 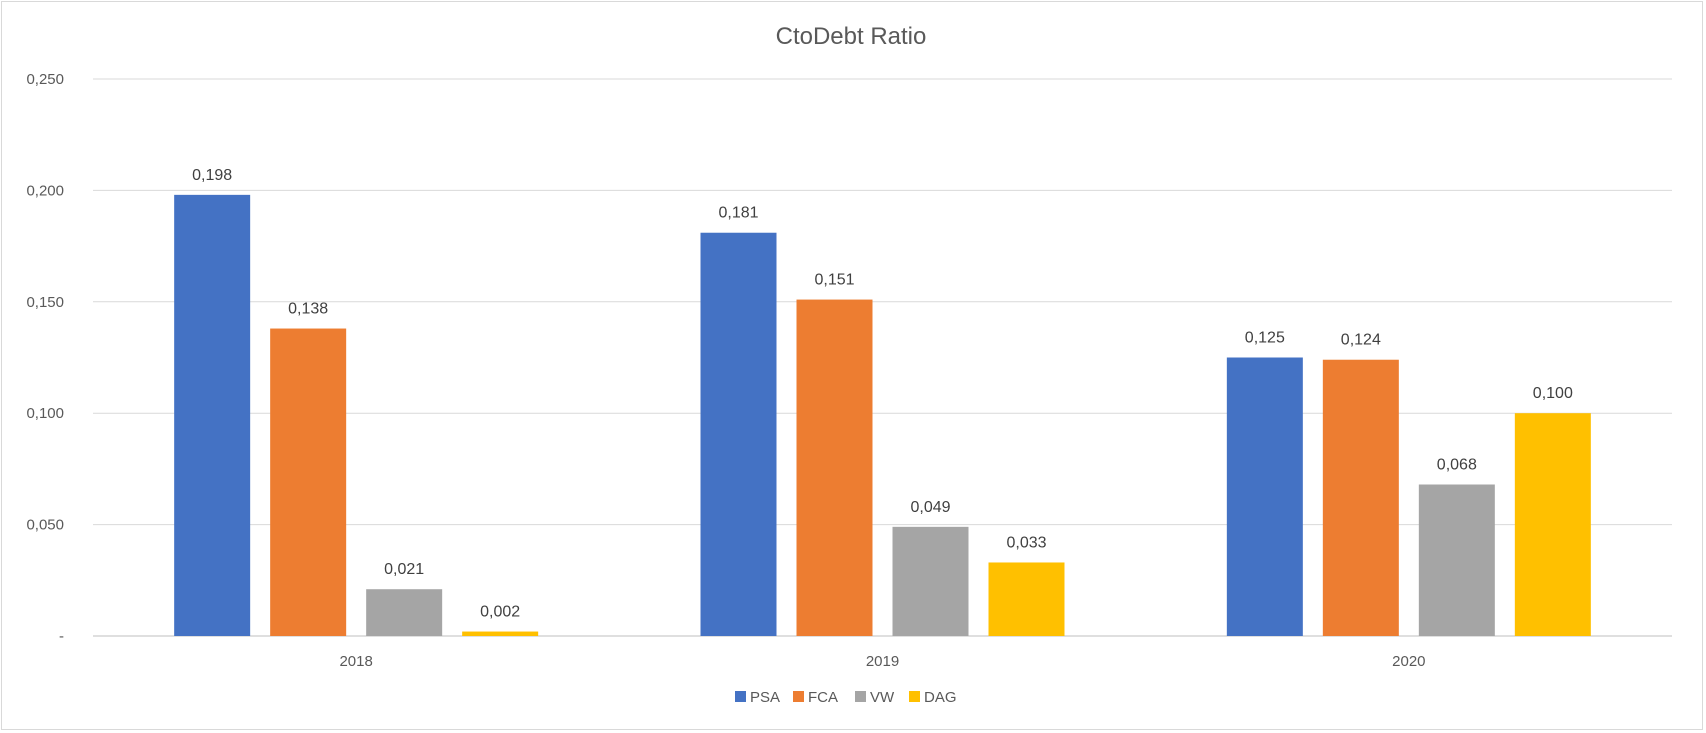 I want to click on x-axis-ticks: 2018 2019 2020, so click(x=882, y=661).